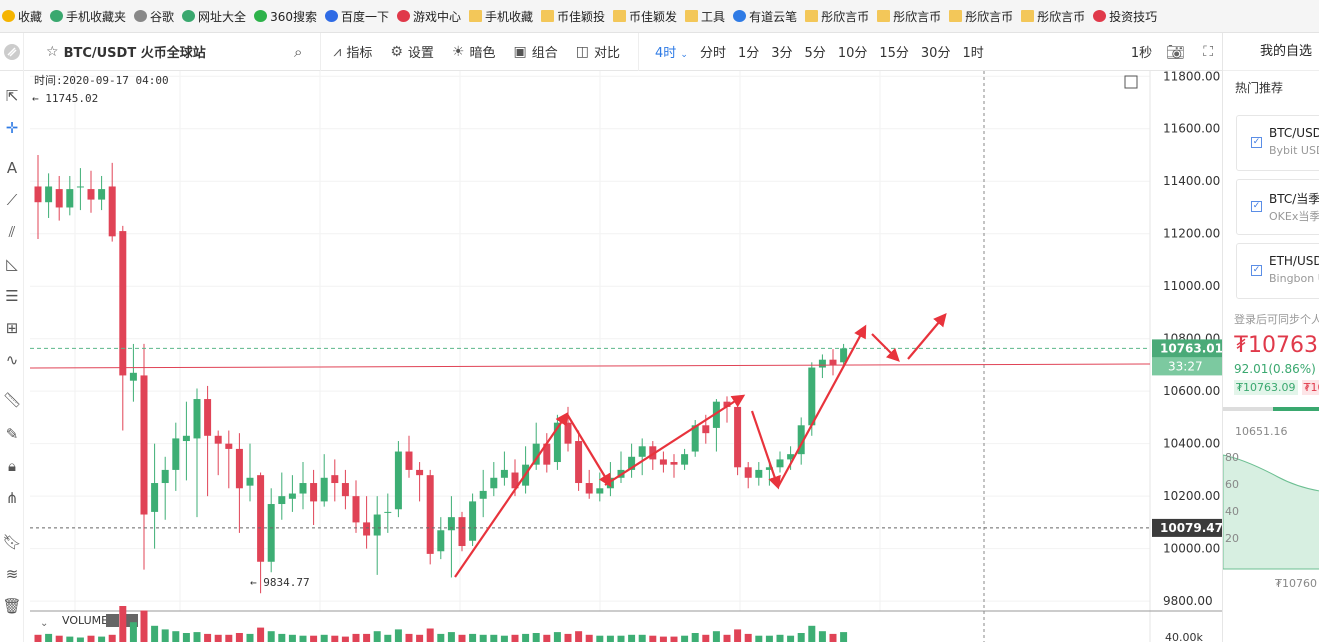 This screenshot has height=642, width=1319. I want to click on symbol-selector: ☆ BTC/USDT 火币全球站, so click(161, 52).